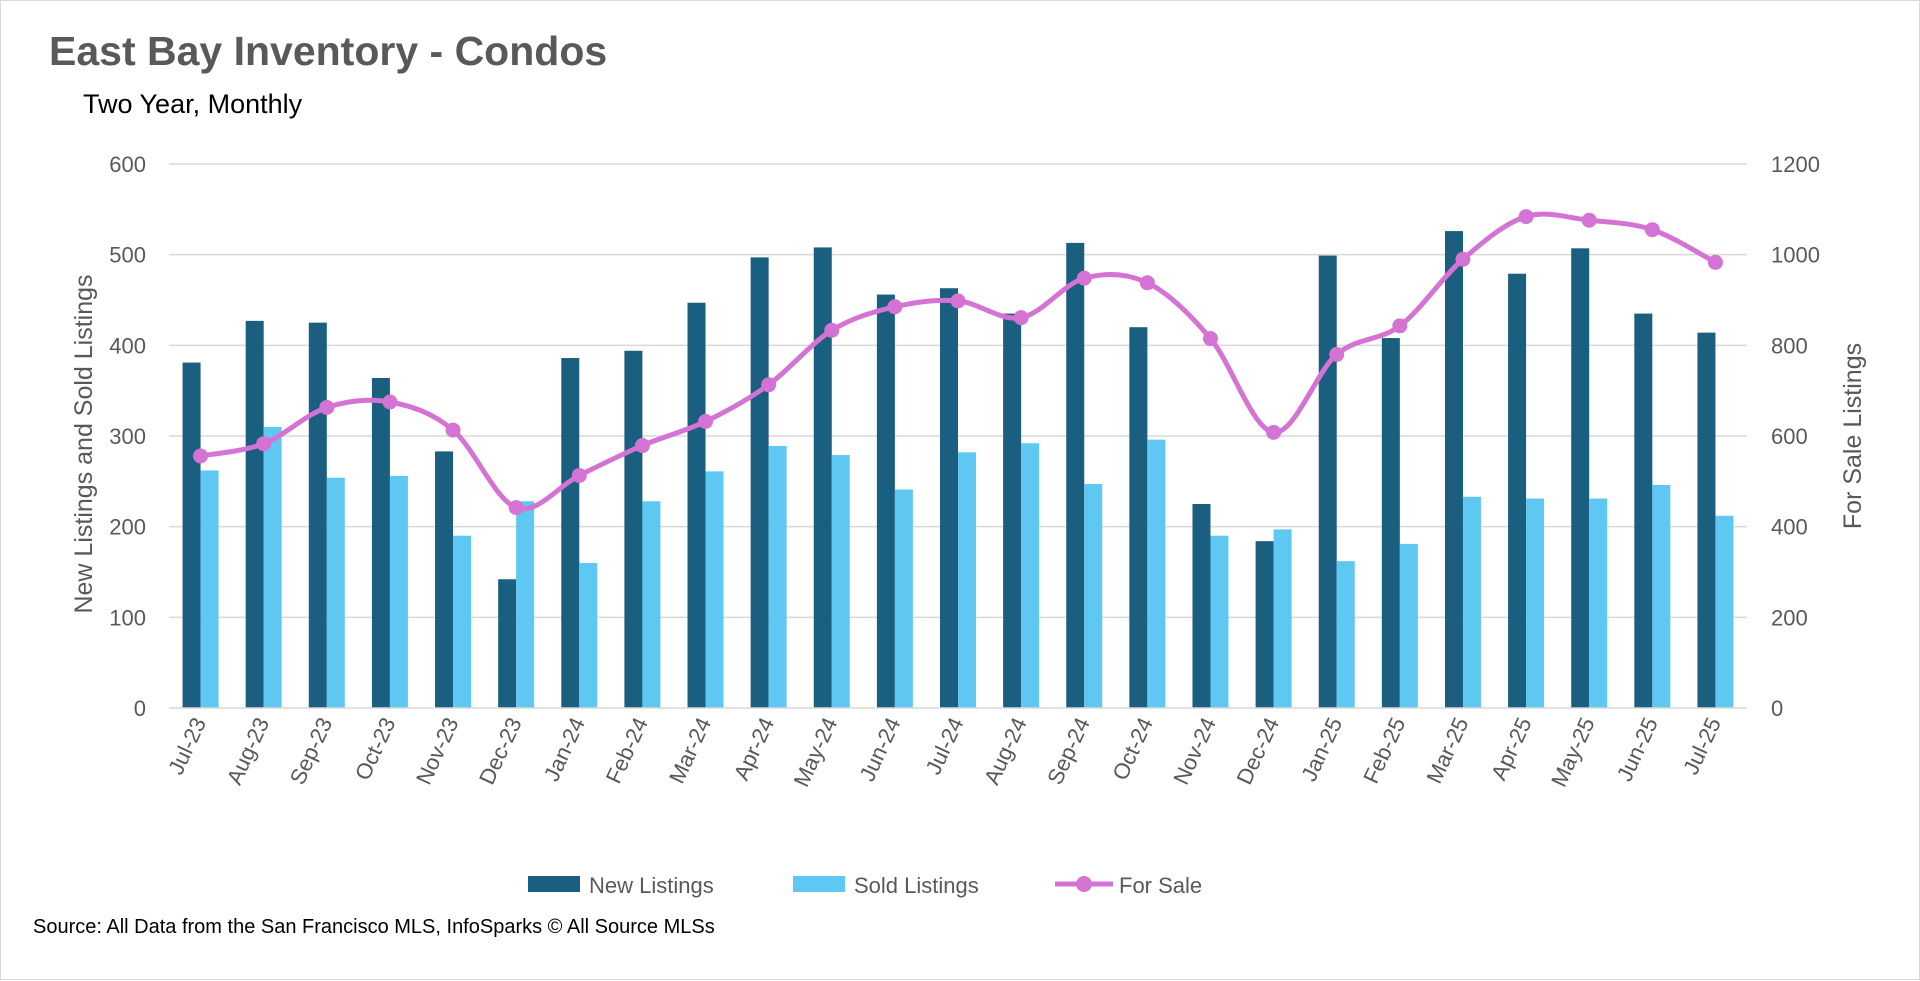 This screenshot has width=1920, height=981. Describe the element at coordinates (127, 617) in the screenshot. I see `left-axis-tick-label: 100` at that location.